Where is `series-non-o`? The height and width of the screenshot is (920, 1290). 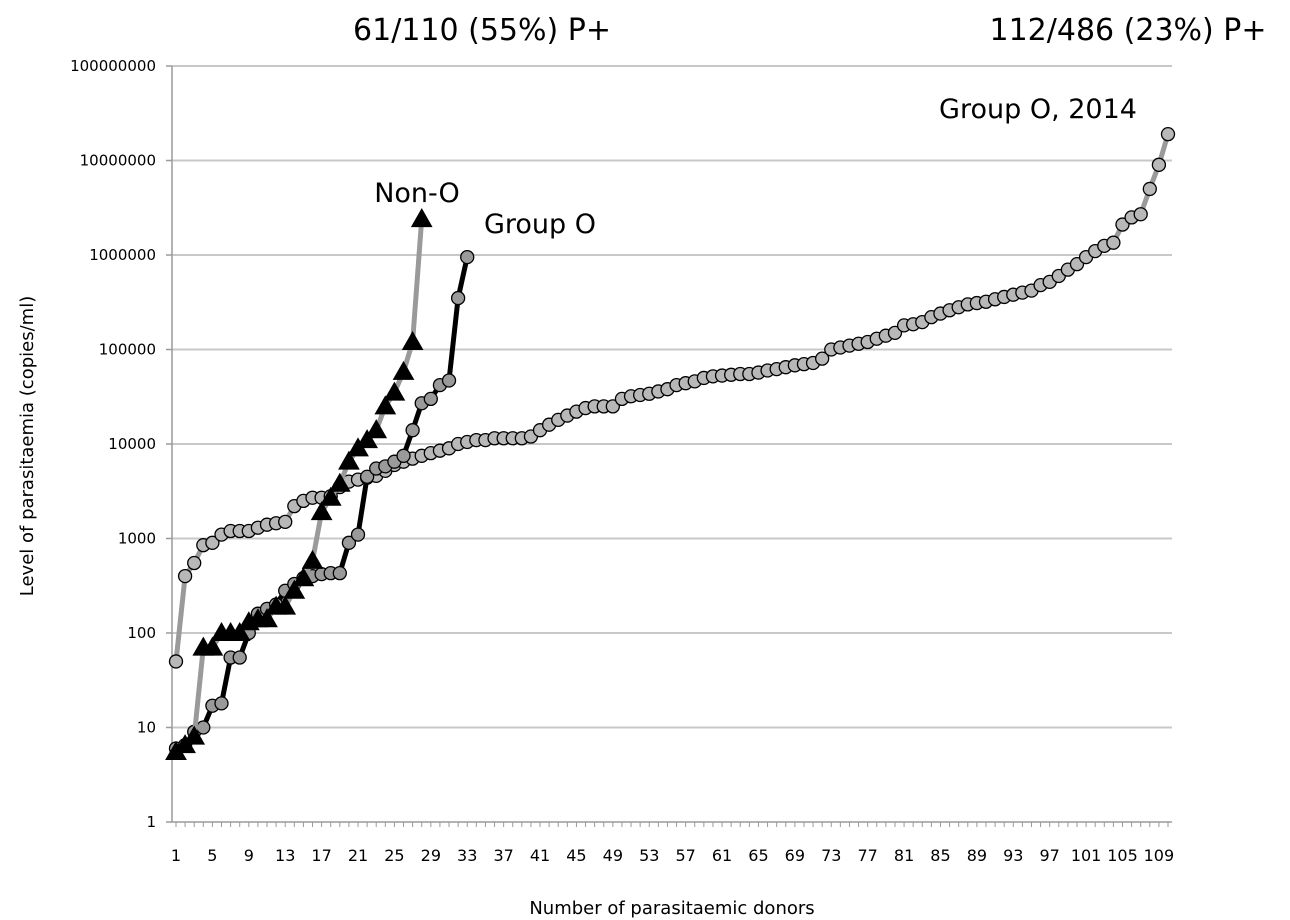 series-non-o is located at coordinates (299, 484).